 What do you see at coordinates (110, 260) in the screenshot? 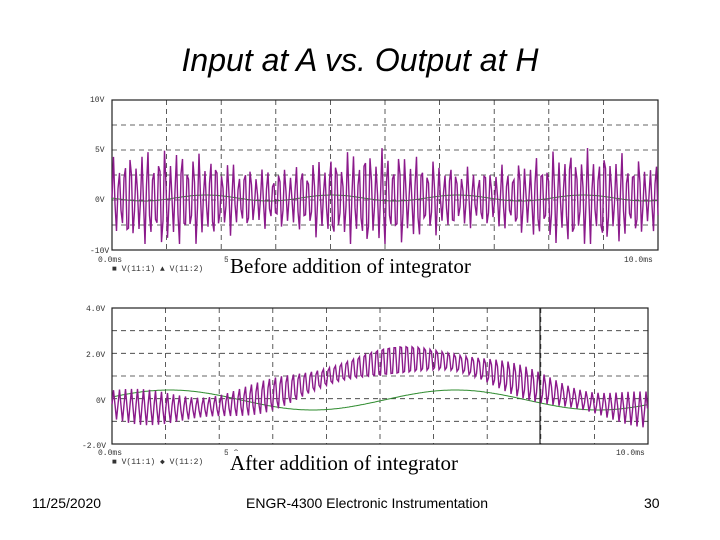
I see `plot1-x-tick-0: 0.0ms` at bounding box center [110, 260].